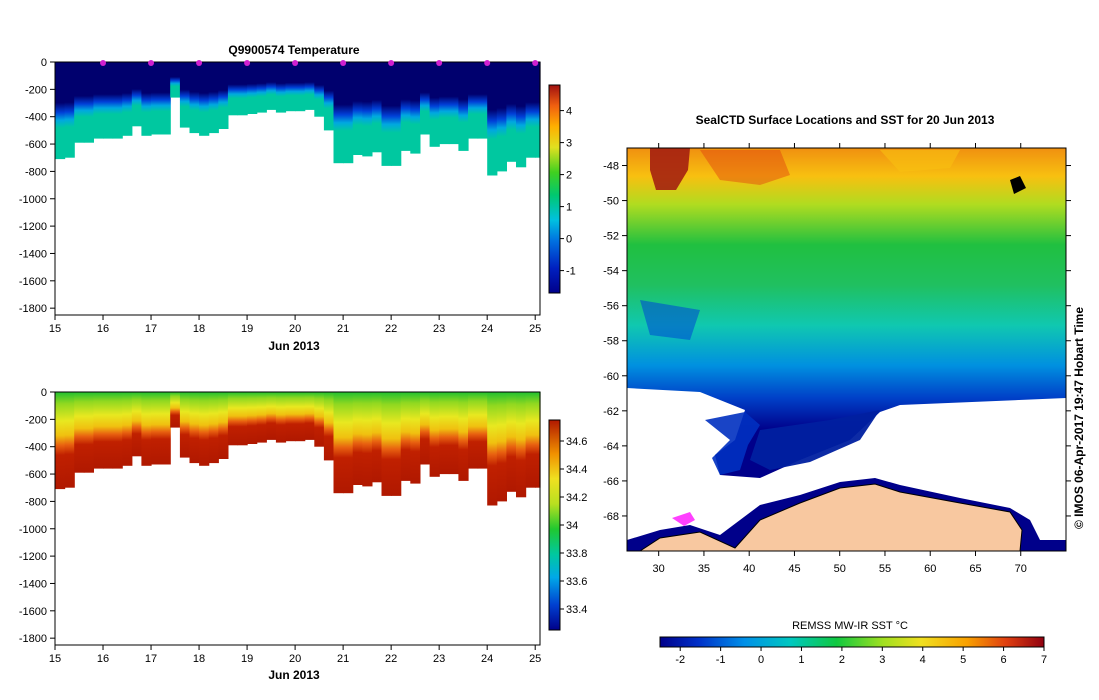 The height and width of the screenshot is (700, 1099). What do you see at coordinates (611, 272) in the screenshot?
I see `lat-tick-label: -54` at bounding box center [611, 272].